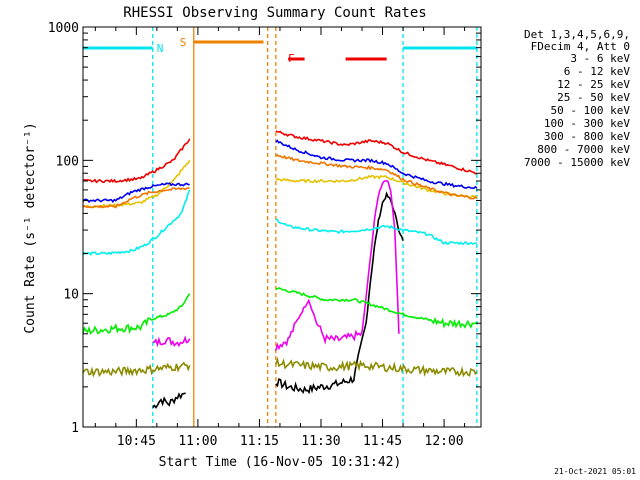 Image resolution: width=640 pixels, height=480 pixels. What do you see at coordinates (600, 58) in the screenshot?
I see `legend-entry-label: 3 - 6 keV` at bounding box center [600, 58].